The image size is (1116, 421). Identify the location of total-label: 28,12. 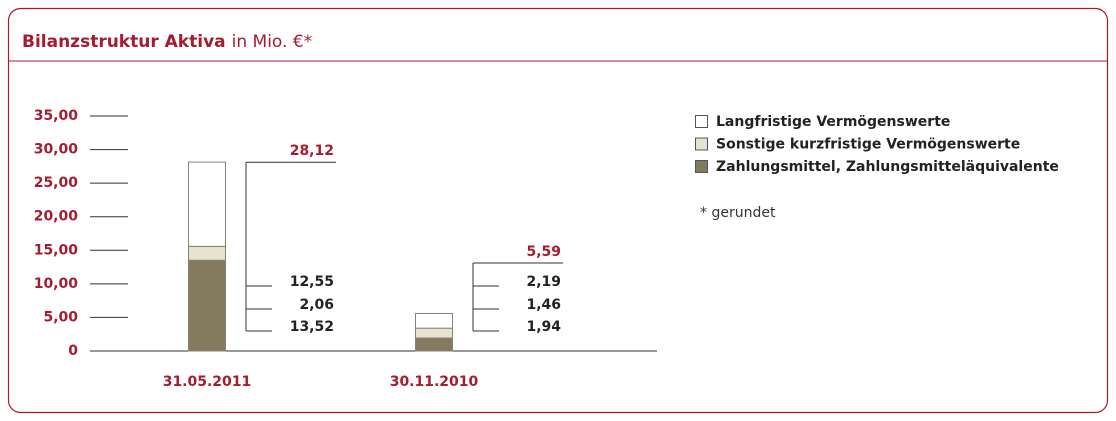
(312, 151).